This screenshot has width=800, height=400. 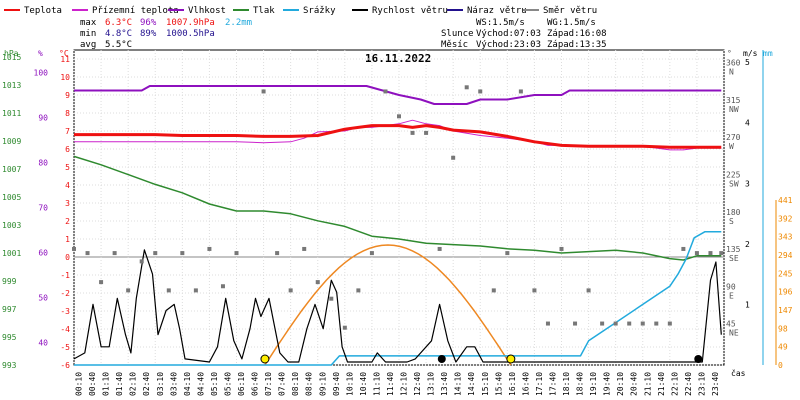 I want to click on legend-label-5: Rychlost větru, so click(x=410, y=11).